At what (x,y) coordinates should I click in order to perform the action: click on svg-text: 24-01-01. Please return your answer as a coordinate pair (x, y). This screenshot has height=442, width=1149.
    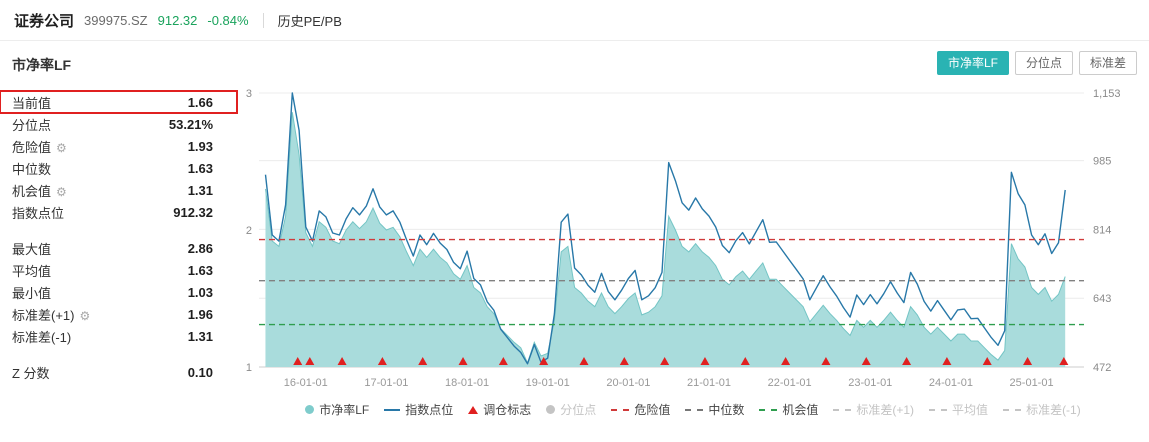
    Looking at the image, I should click on (951, 383).